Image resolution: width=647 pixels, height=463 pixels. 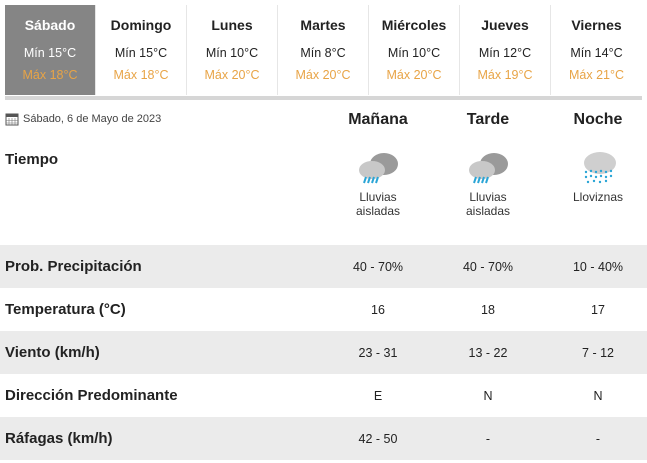 I want to click on value-tarde: 18, so click(x=488, y=309).